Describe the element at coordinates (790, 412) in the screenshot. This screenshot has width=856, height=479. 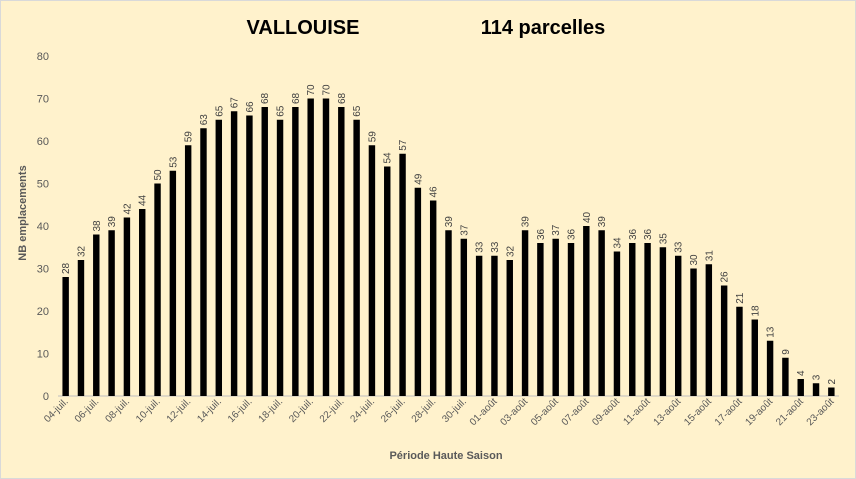
I see `x-tick-label: 21-août` at that location.